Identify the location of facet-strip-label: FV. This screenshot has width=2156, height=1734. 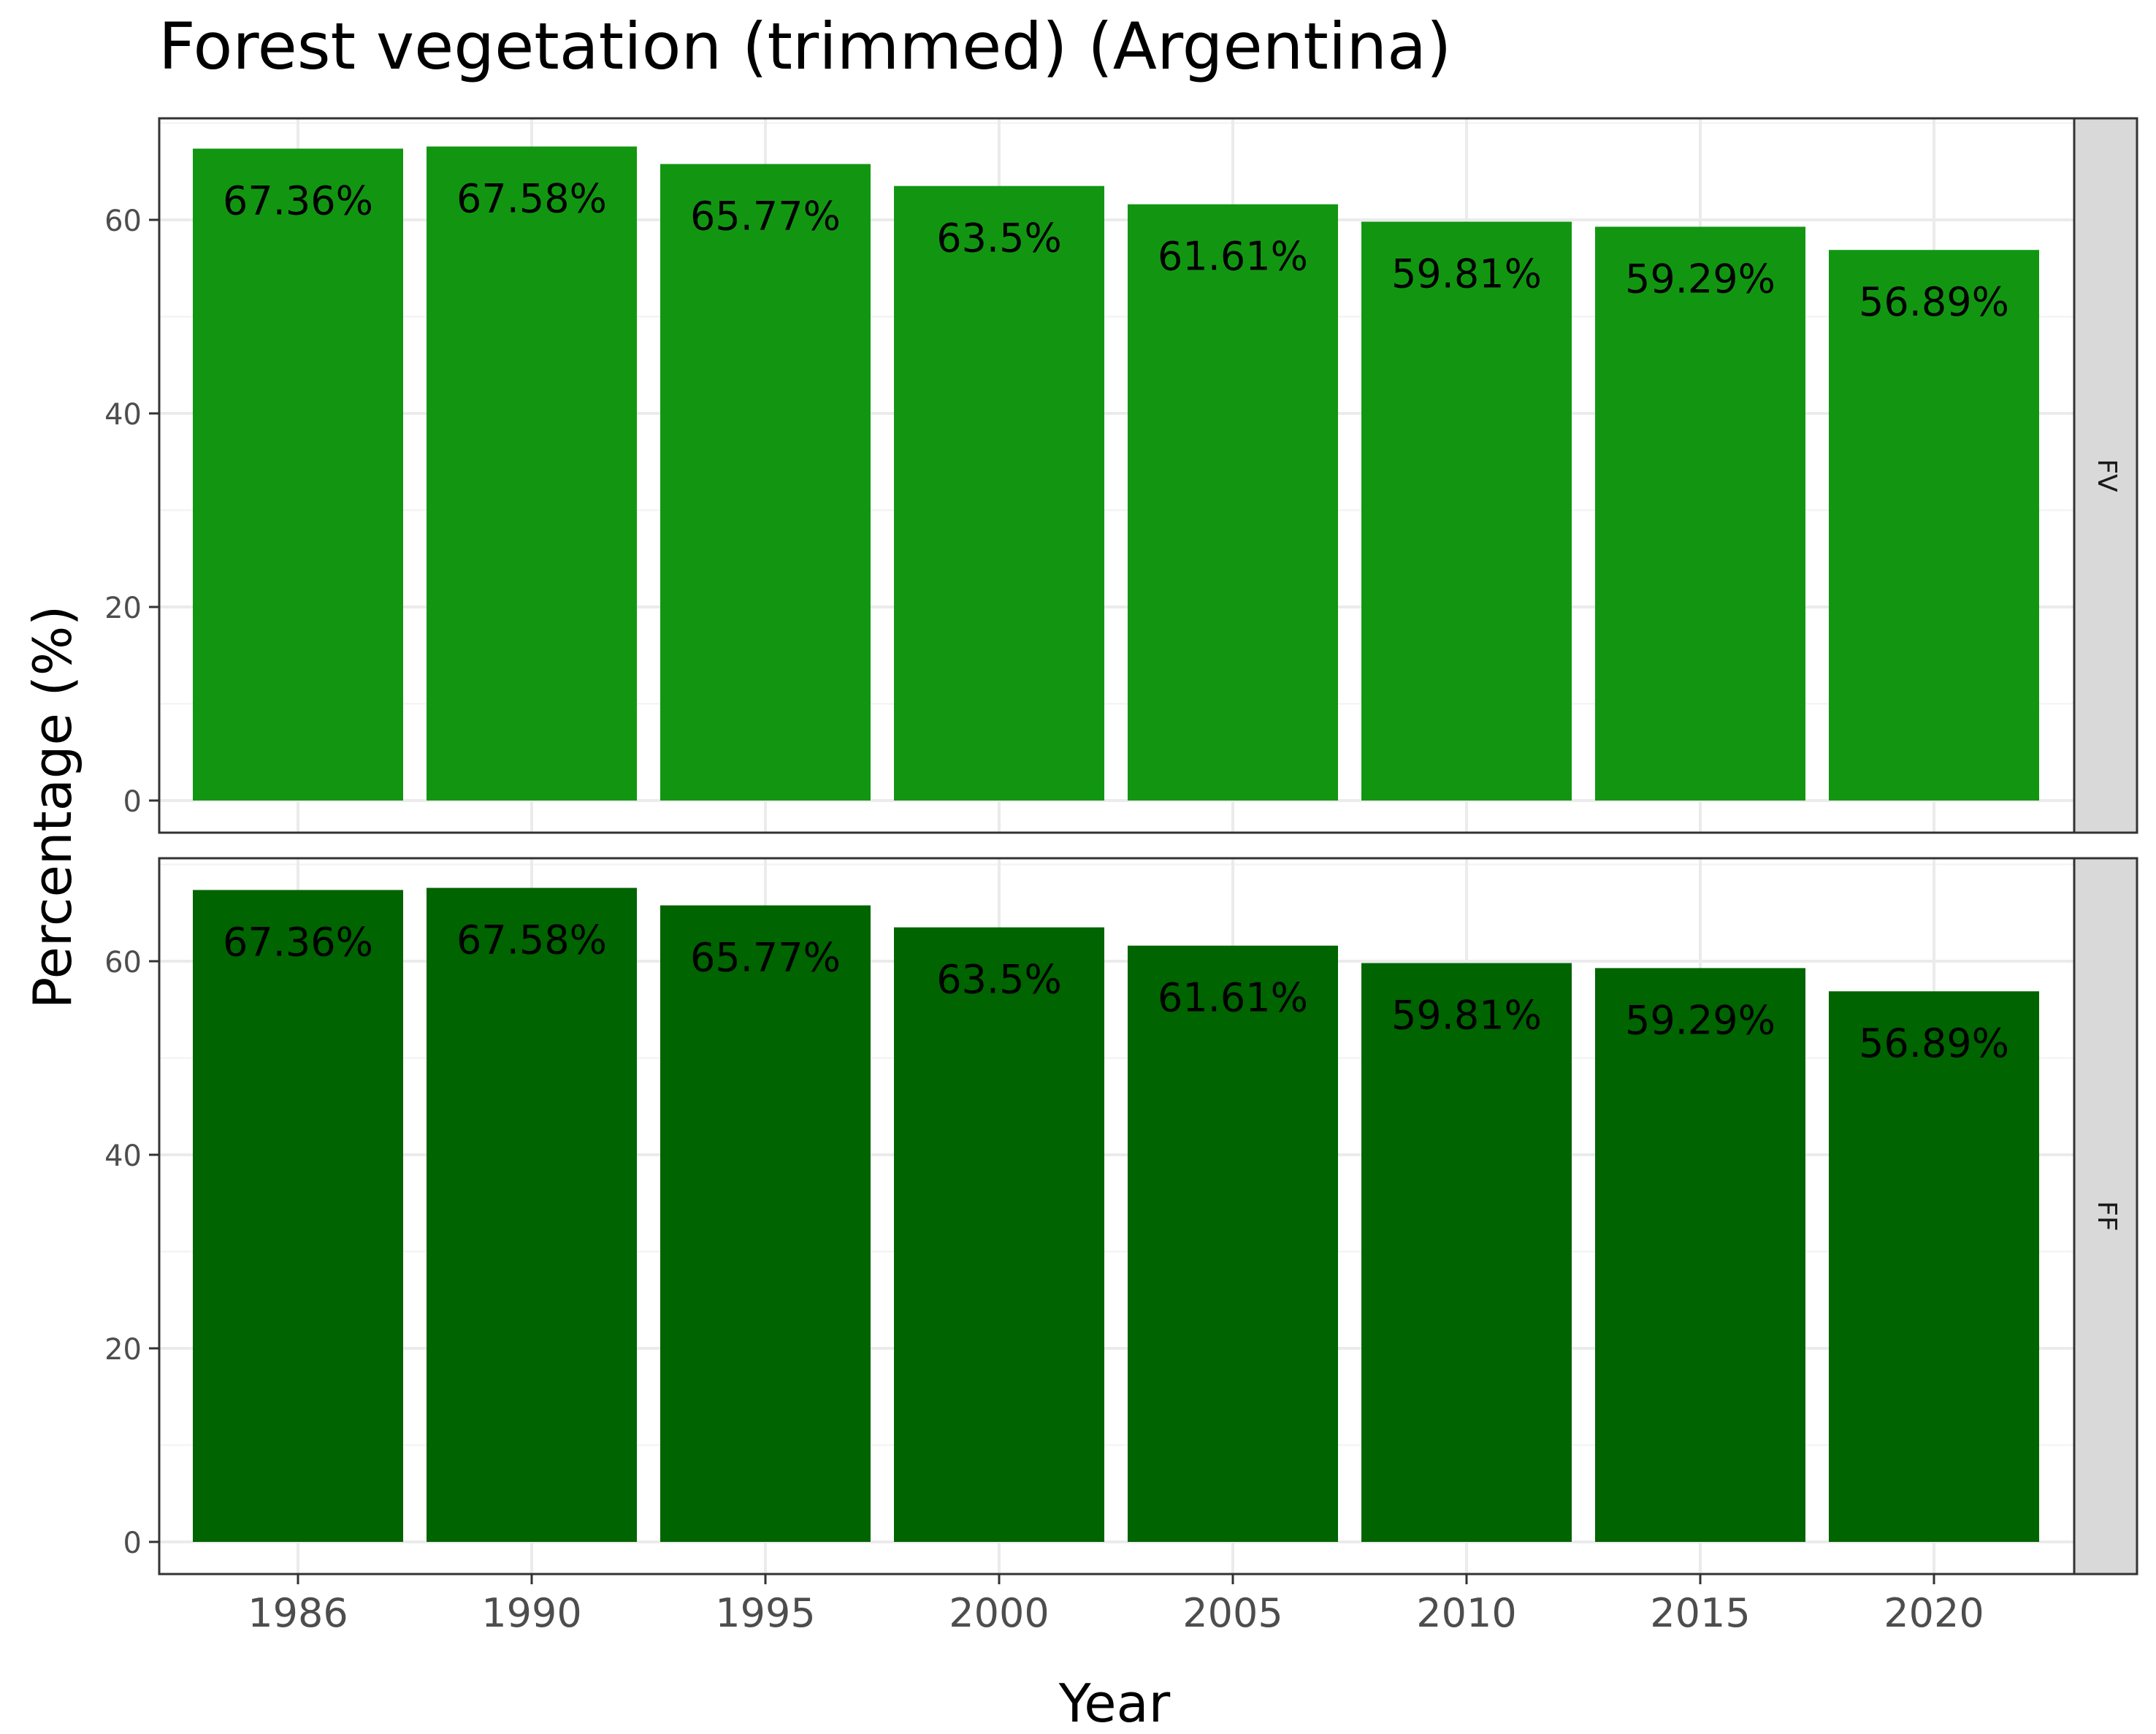
(2107, 475).